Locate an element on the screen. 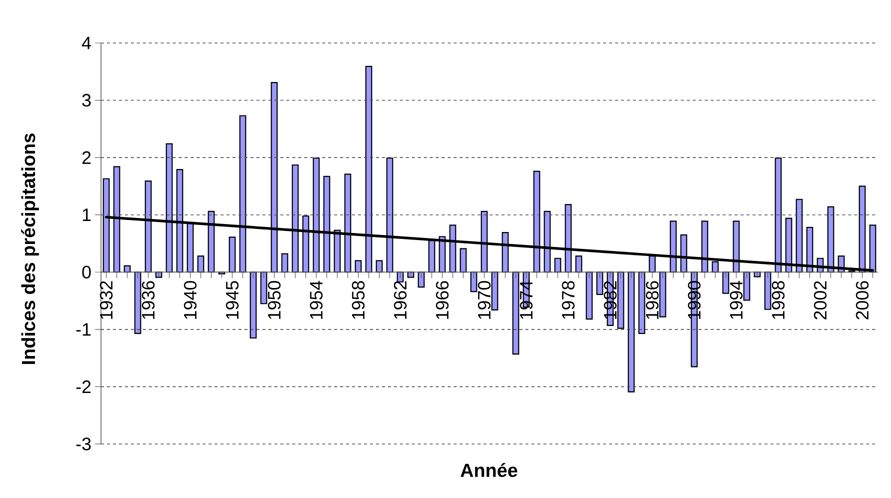 The image size is (891, 498). x-tick-label: 1954 is located at coordinates (316, 299).